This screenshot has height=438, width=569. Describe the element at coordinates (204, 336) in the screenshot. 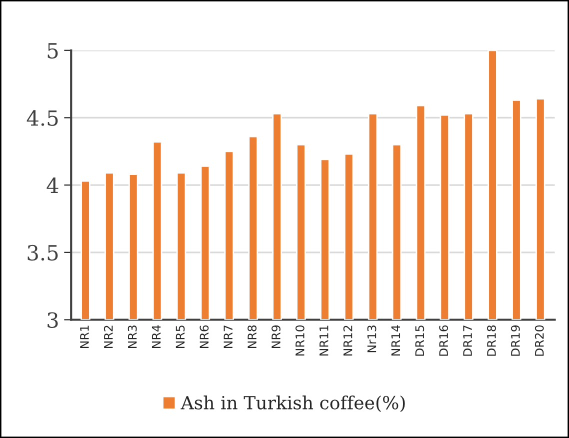

I see `x-tick-label: NR6` at that location.